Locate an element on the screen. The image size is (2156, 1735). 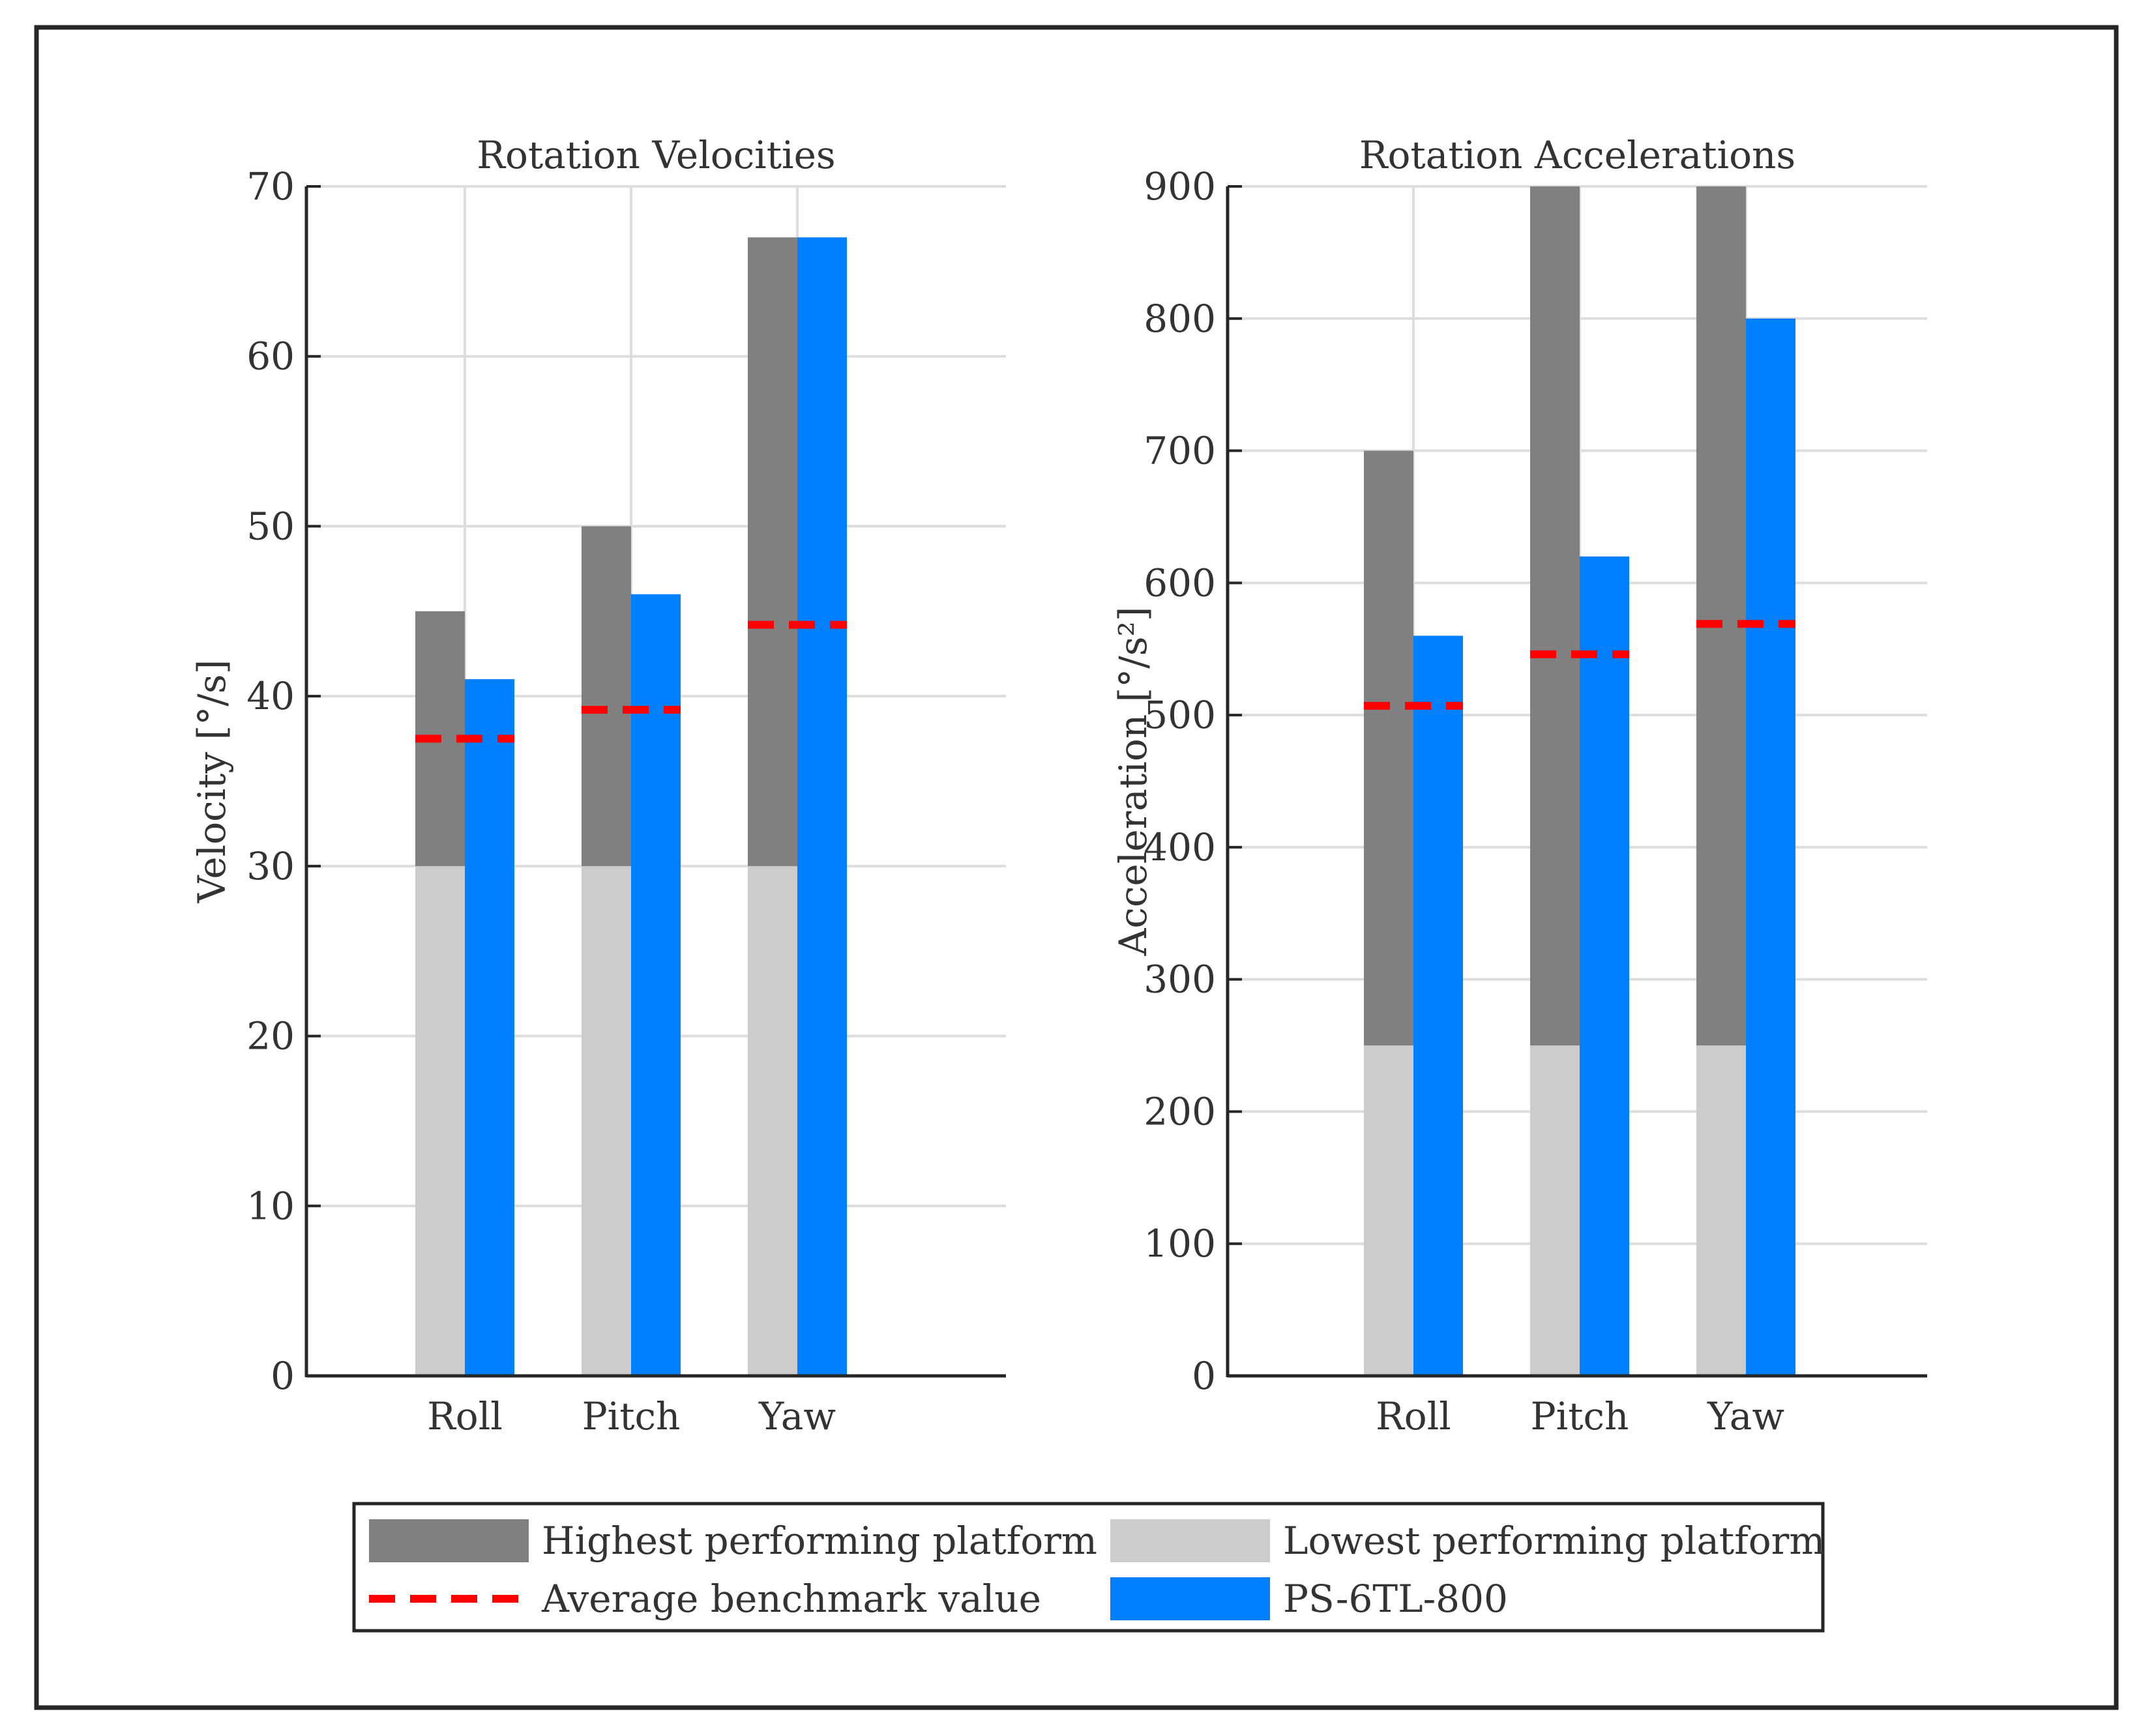
y-tick-label: 10 is located at coordinates (270, 1206).